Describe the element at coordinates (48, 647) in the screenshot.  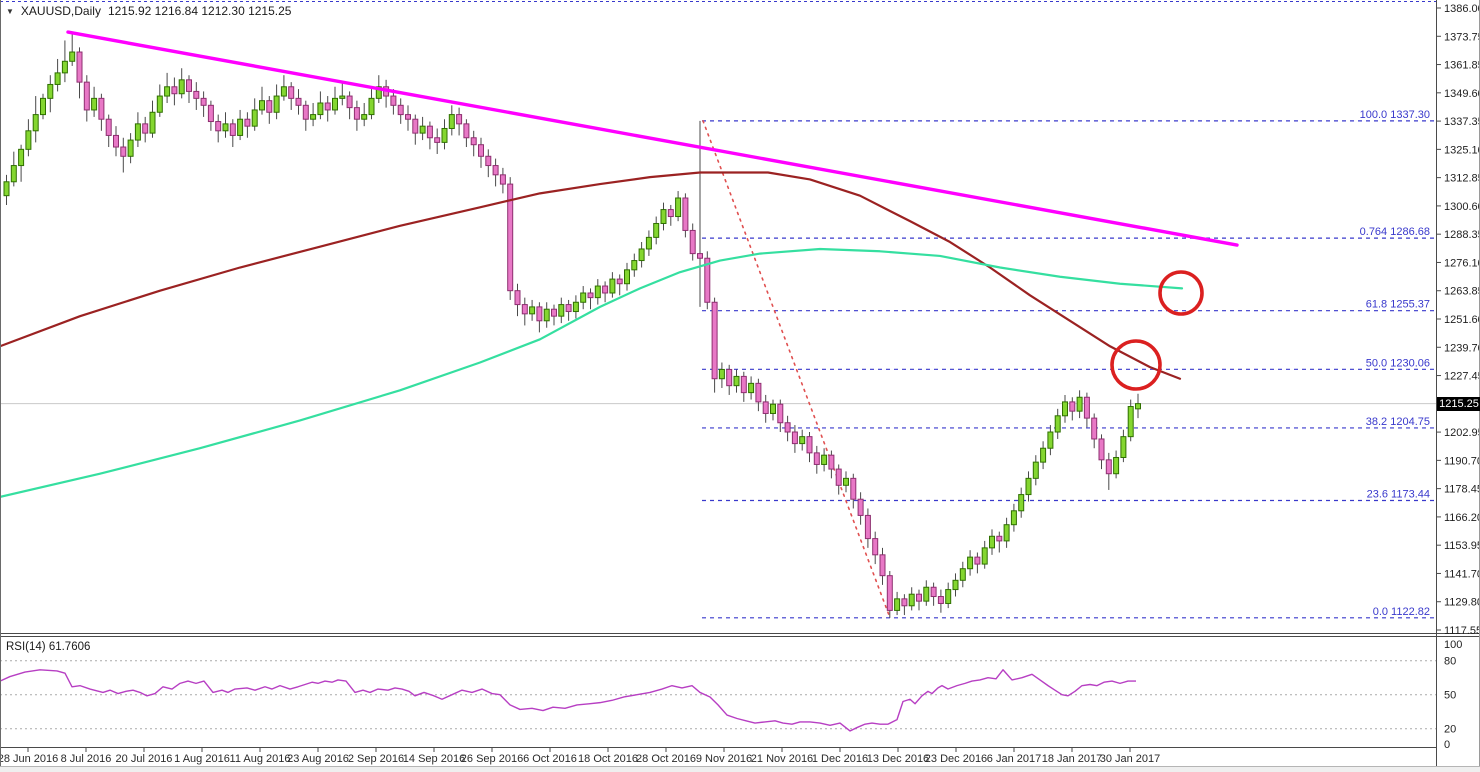
I see `rsi-indicator-label: RSI(14) 61.7606` at that location.